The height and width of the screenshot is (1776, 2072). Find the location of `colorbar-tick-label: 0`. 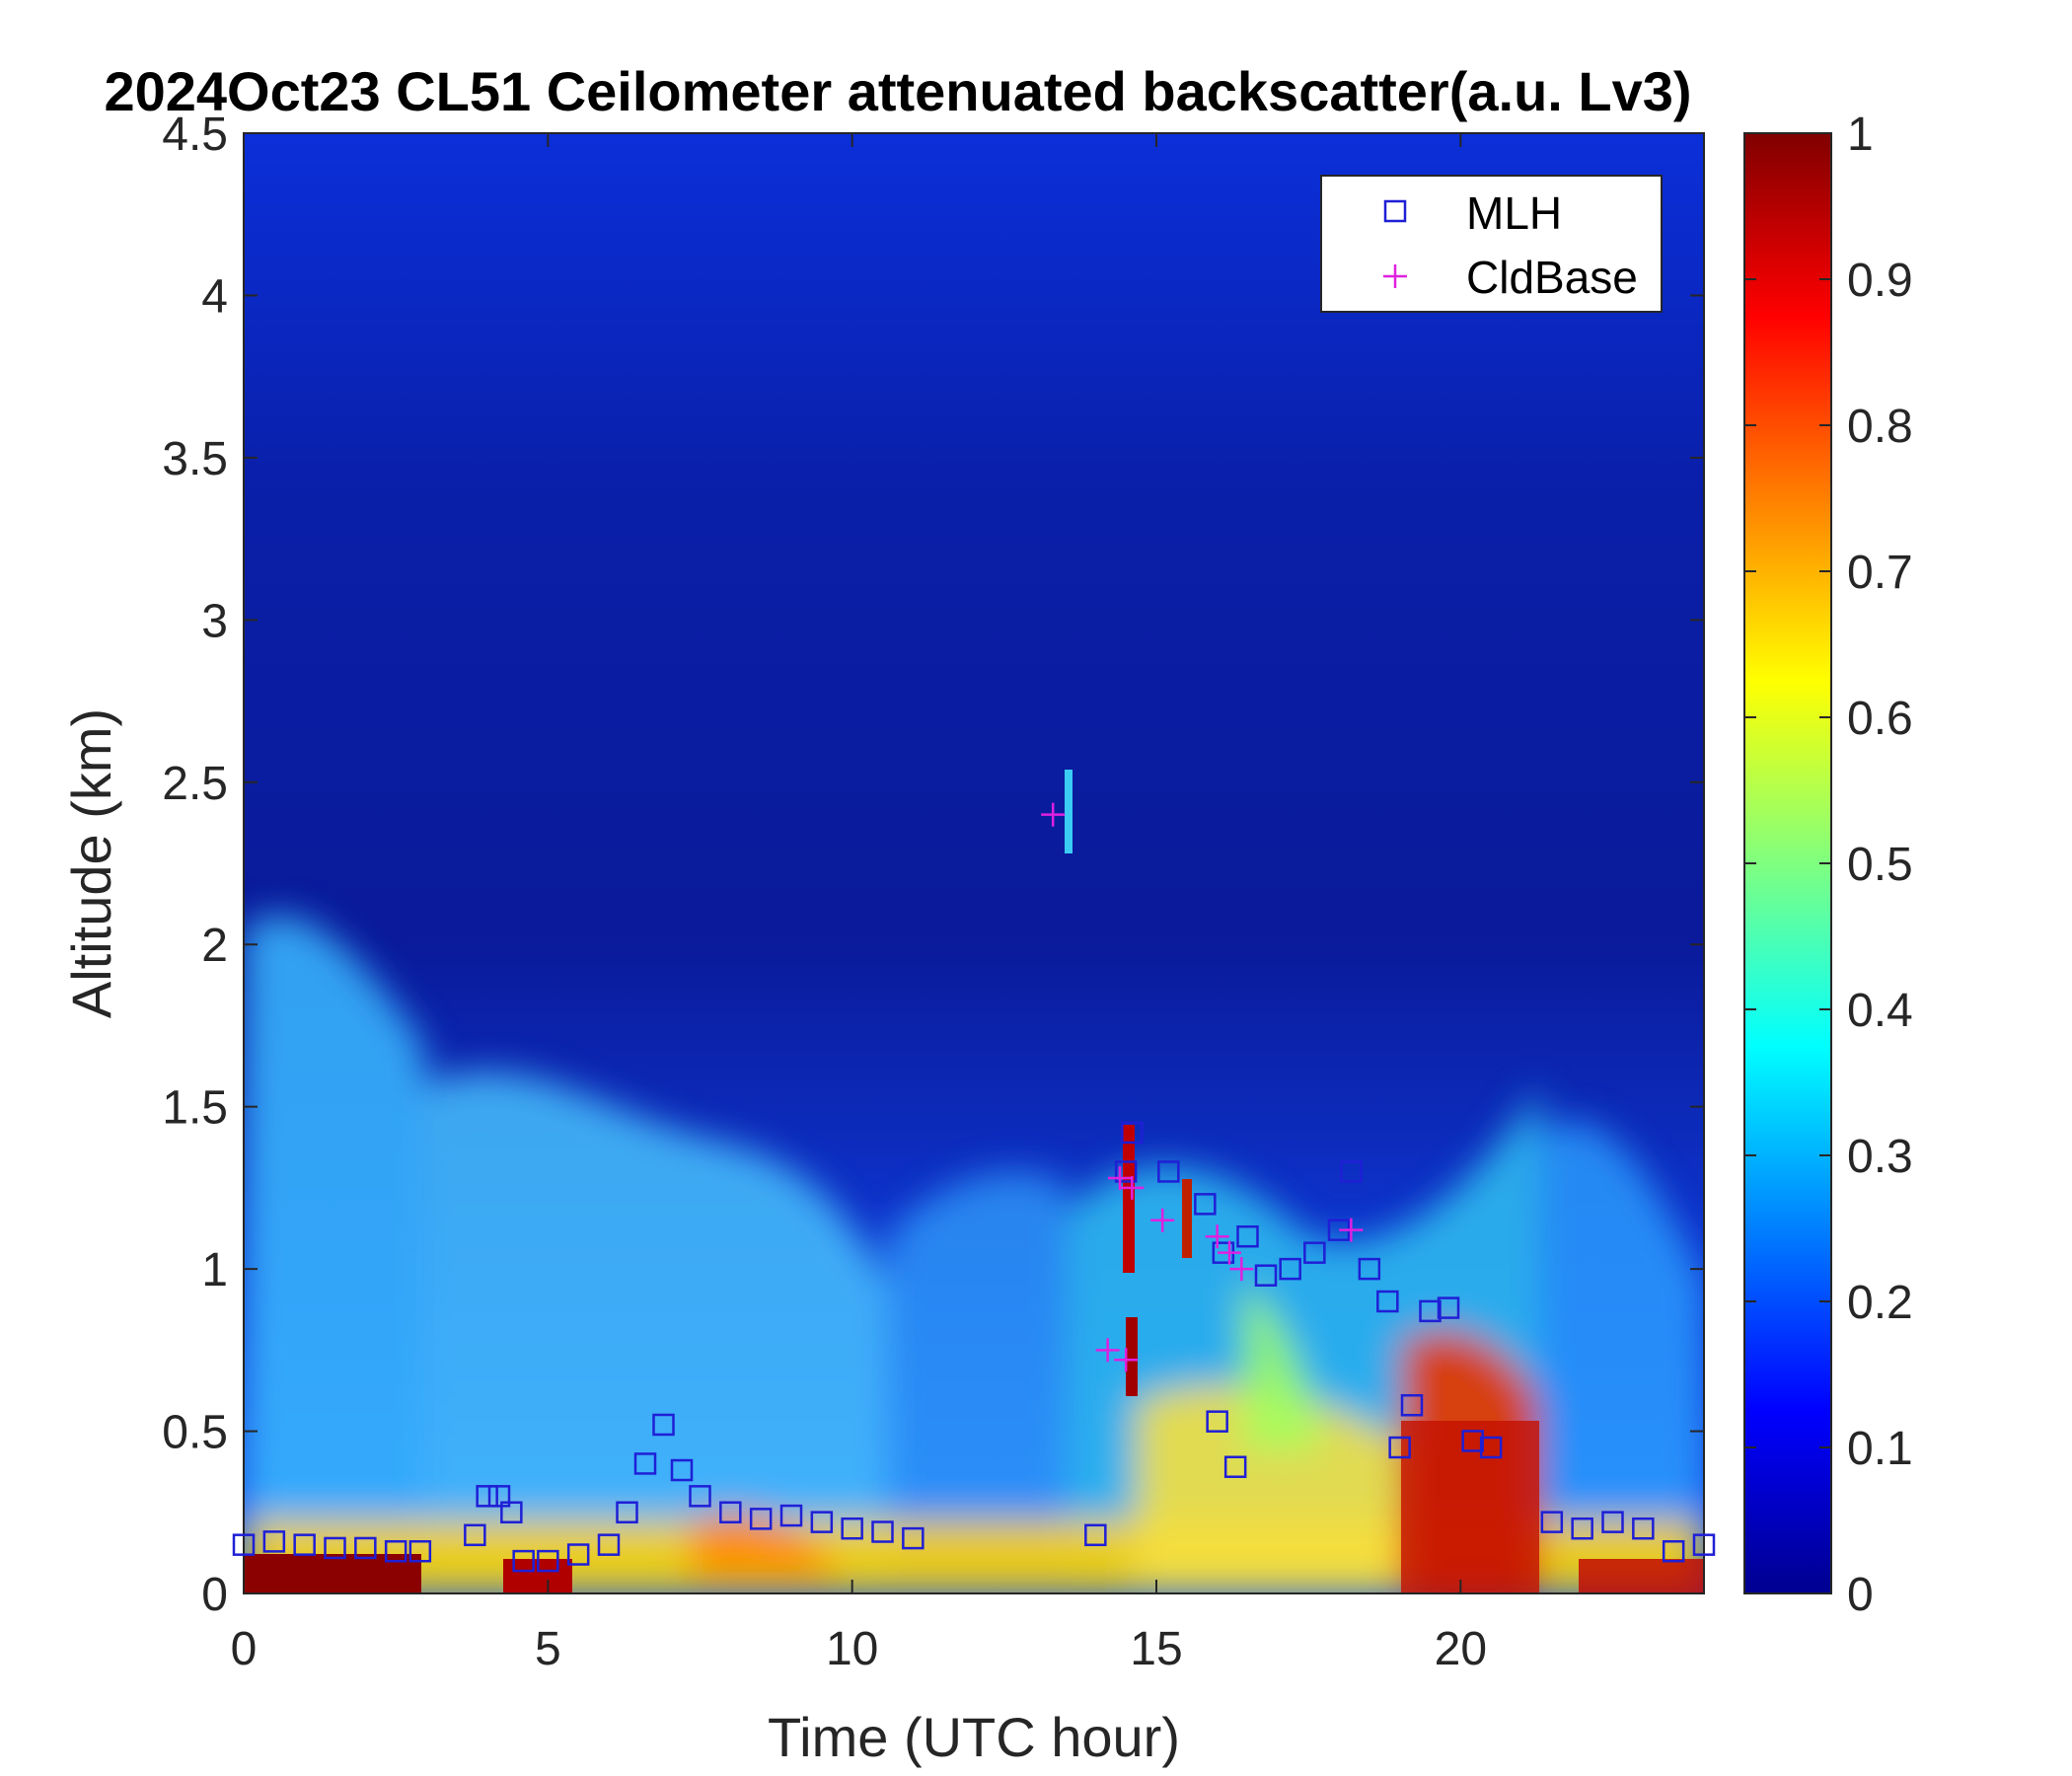

colorbar-tick-label: 0 is located at coordinates (1861, 1595).